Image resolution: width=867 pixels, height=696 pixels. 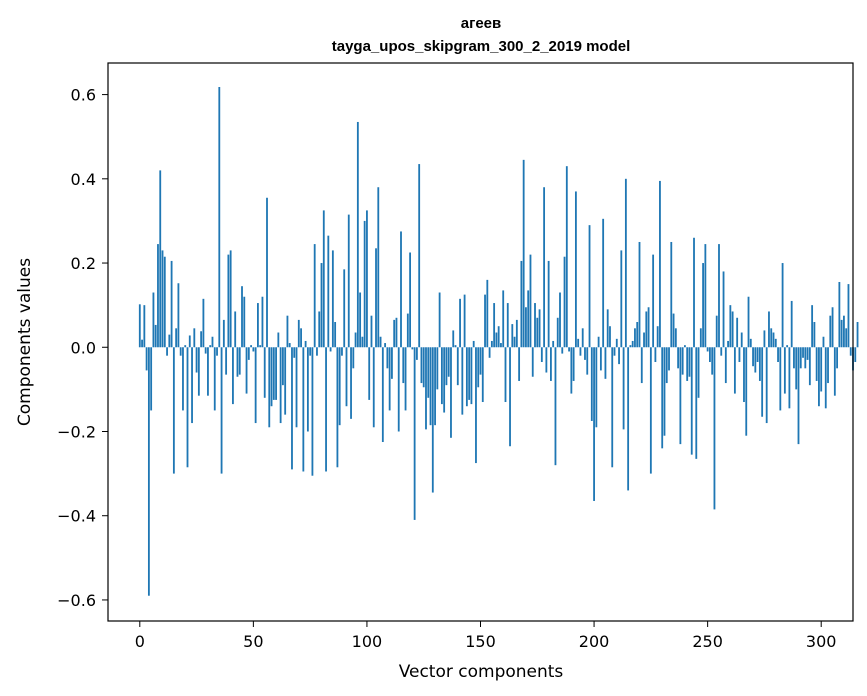 What do you see at coordinates (83, 263) in the screenshot?
I see `y-tick-label: 0.2` at bounding box center [83, 263].